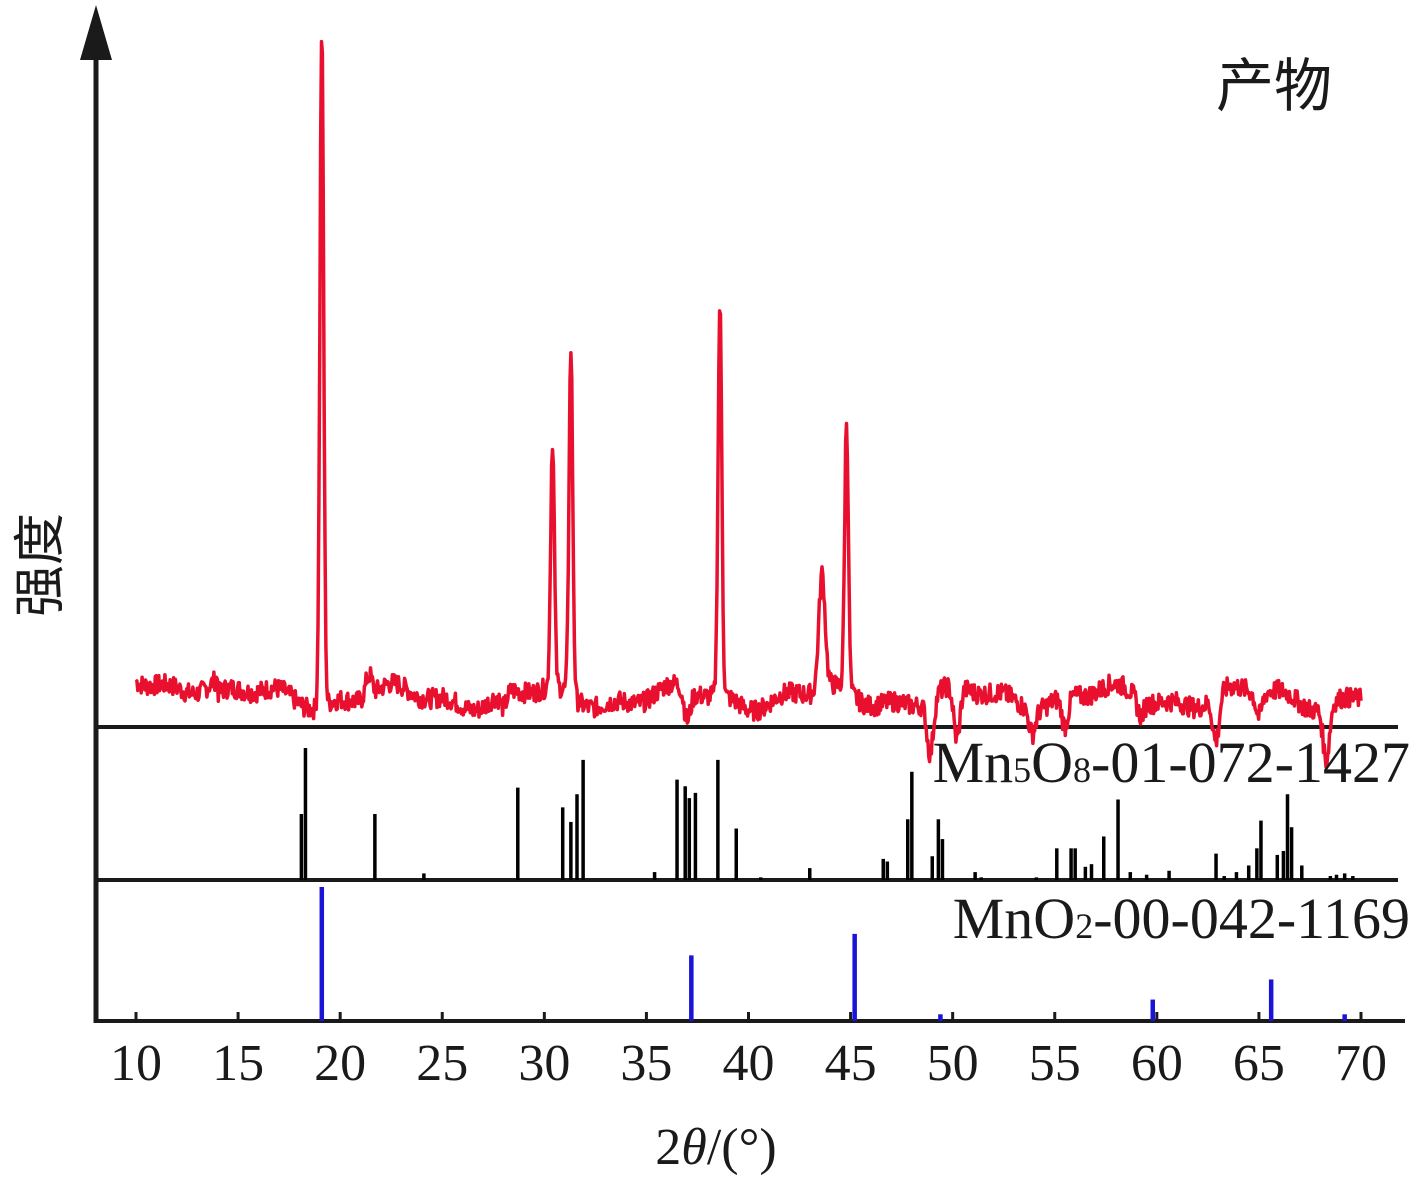 Image resolution: width=1417 pixels, height=1181 pixels. Describe the element at coordinates (1251, 918) in the screenshot. I see `mno2-label-c: -00-042-1169` at that location.